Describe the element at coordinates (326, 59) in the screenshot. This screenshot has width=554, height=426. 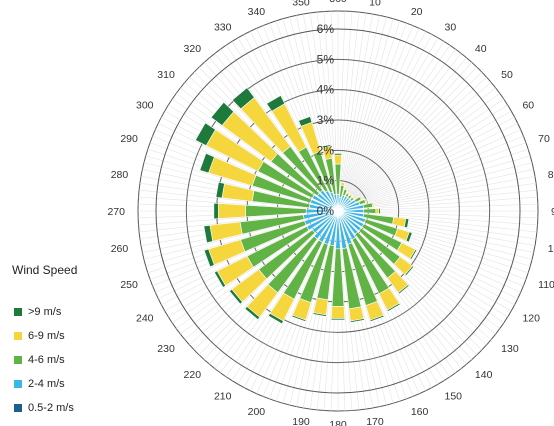
I see `radial-tick-label: 5%` at that location.